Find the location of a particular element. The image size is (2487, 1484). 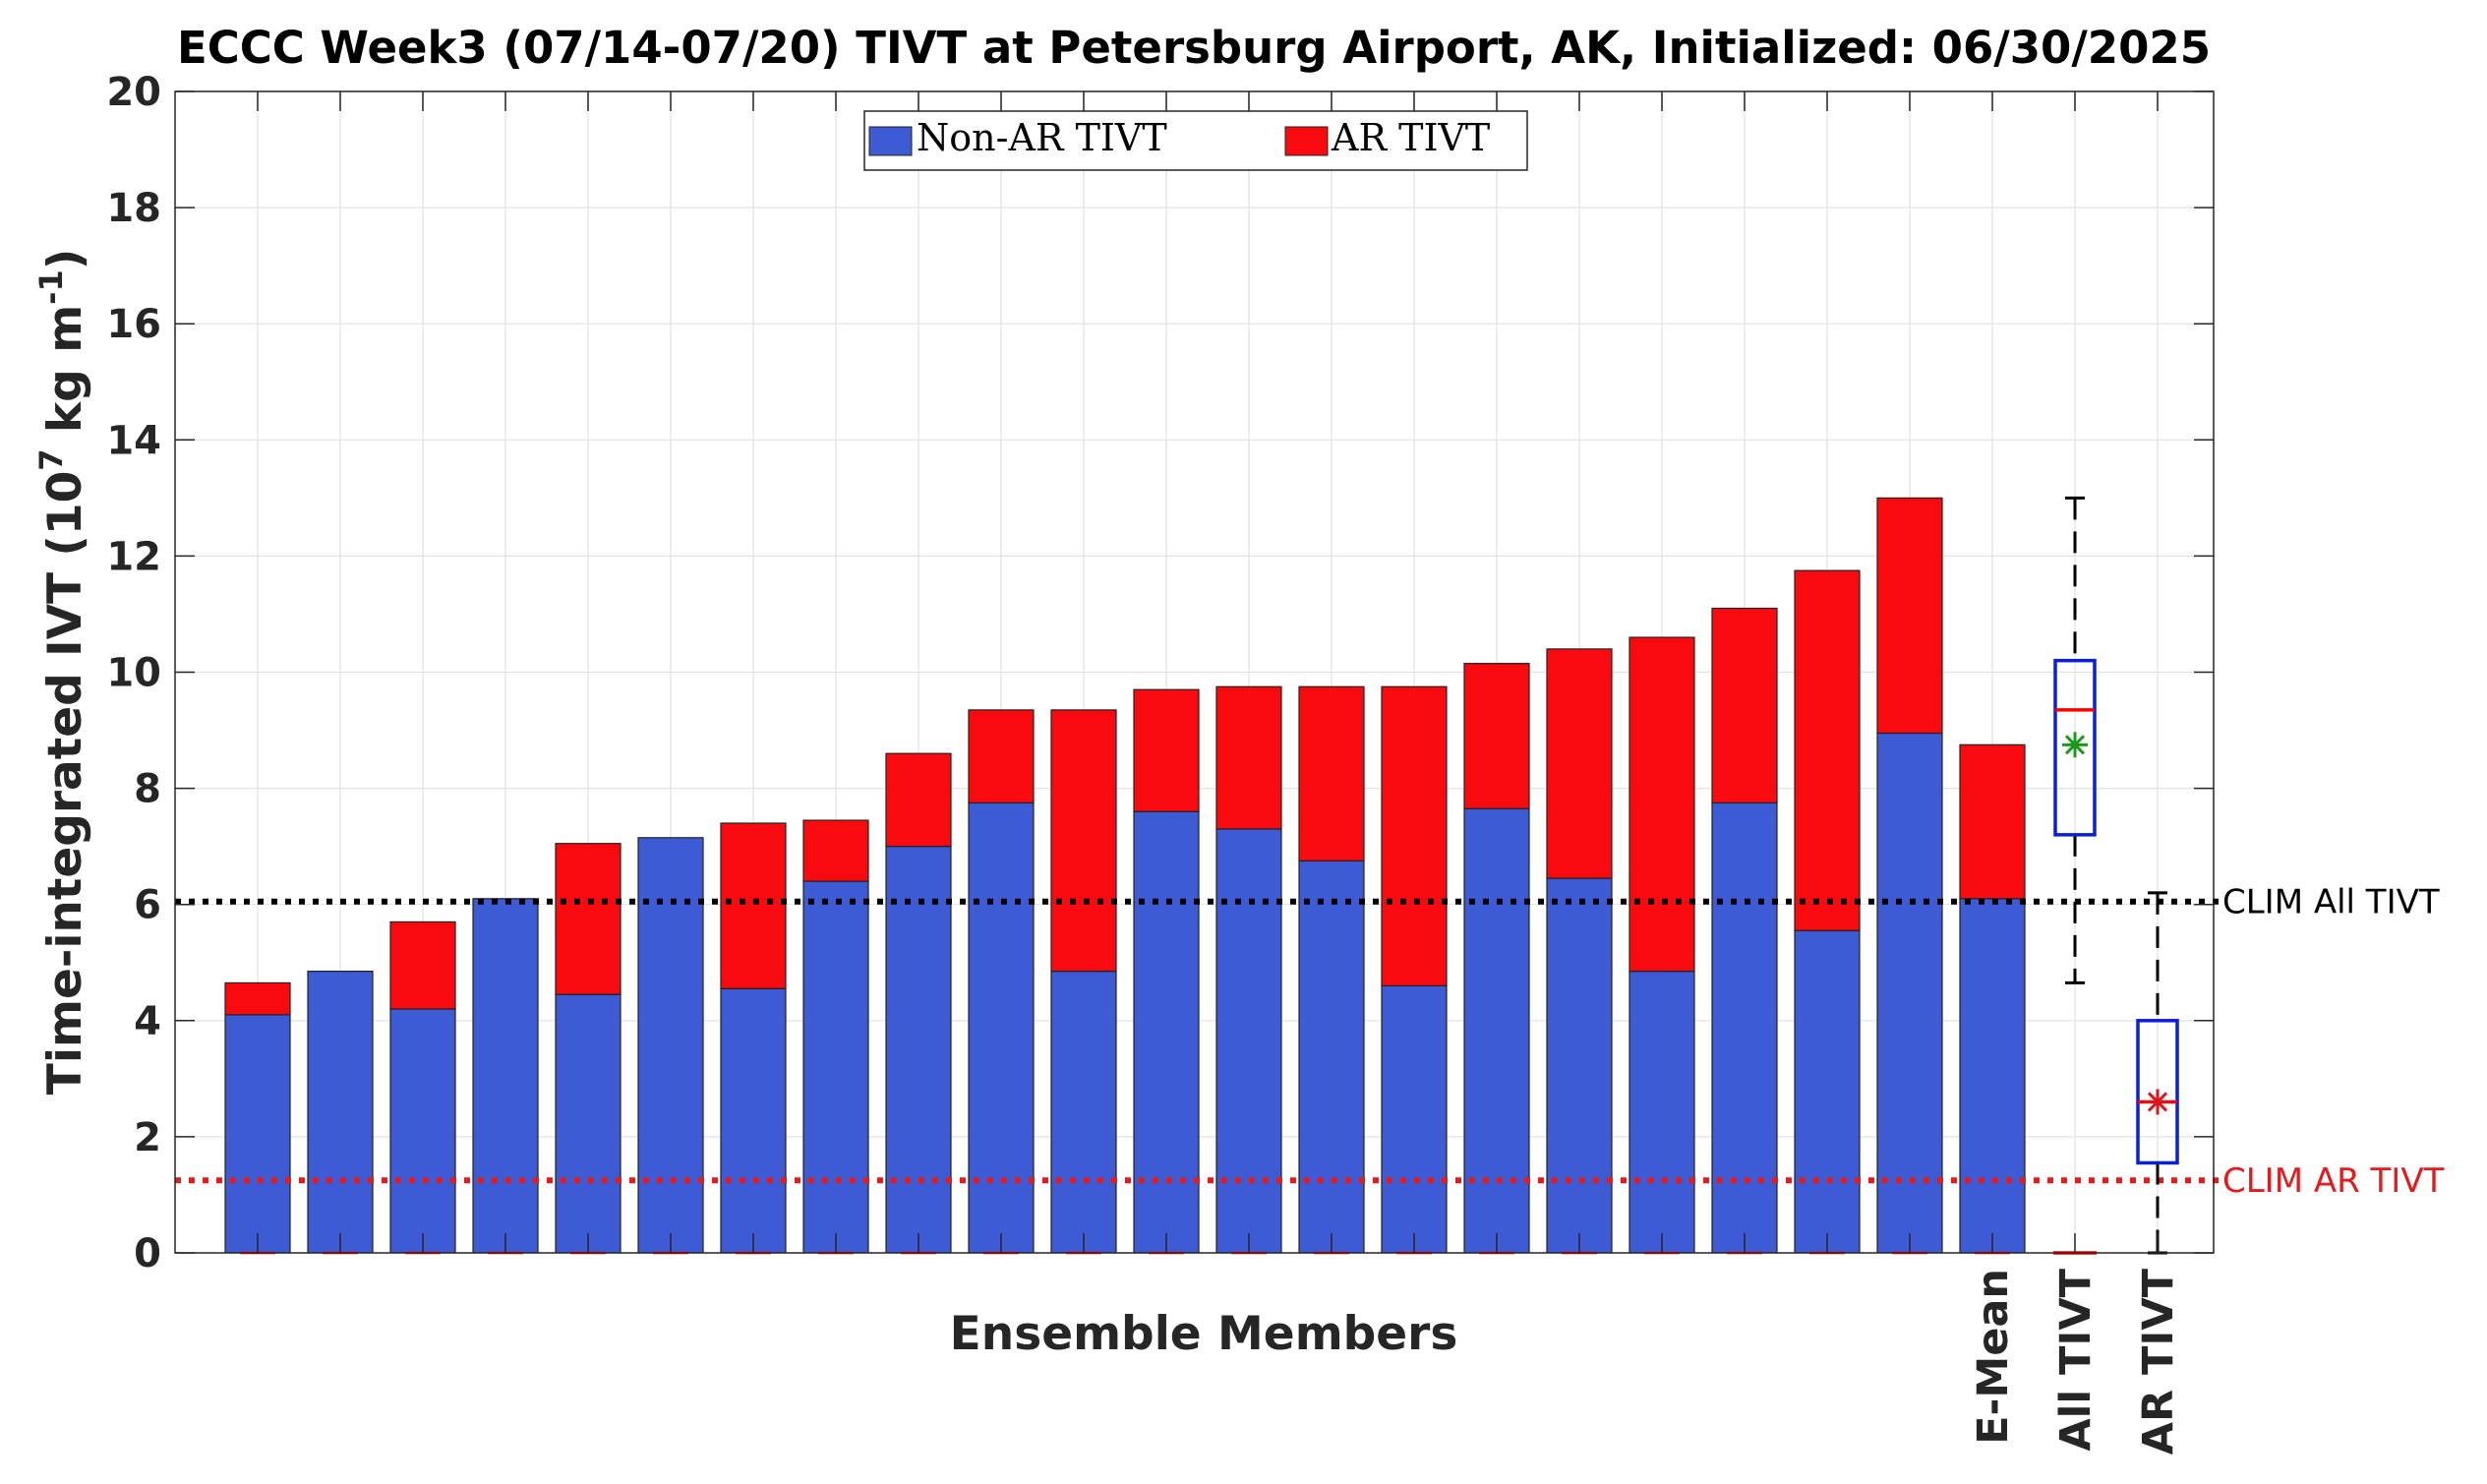

y-tick-label: 16 is located at coordinates (133, 324).